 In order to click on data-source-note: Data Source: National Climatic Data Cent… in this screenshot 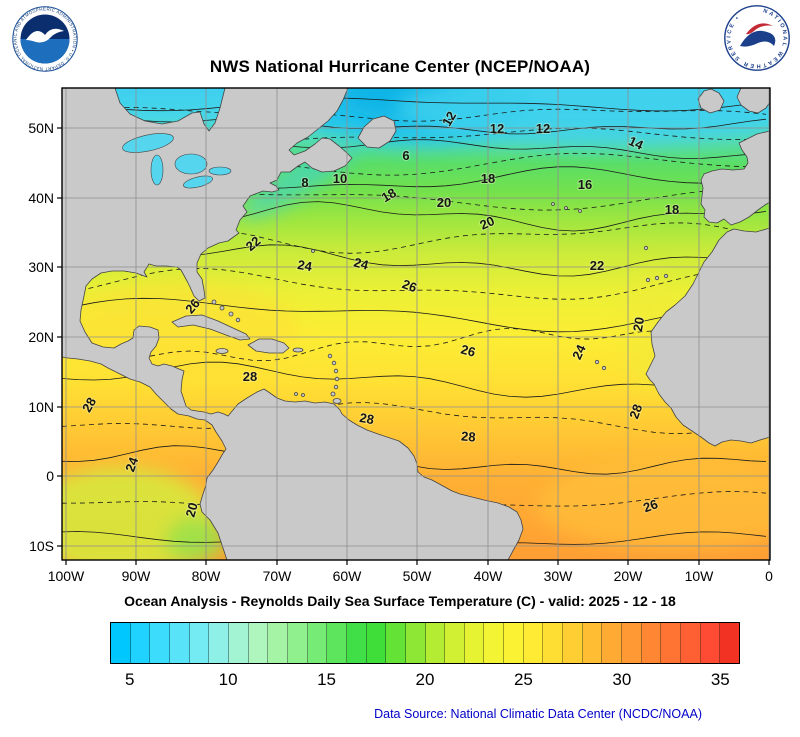, I will do `click(538, 714)`.